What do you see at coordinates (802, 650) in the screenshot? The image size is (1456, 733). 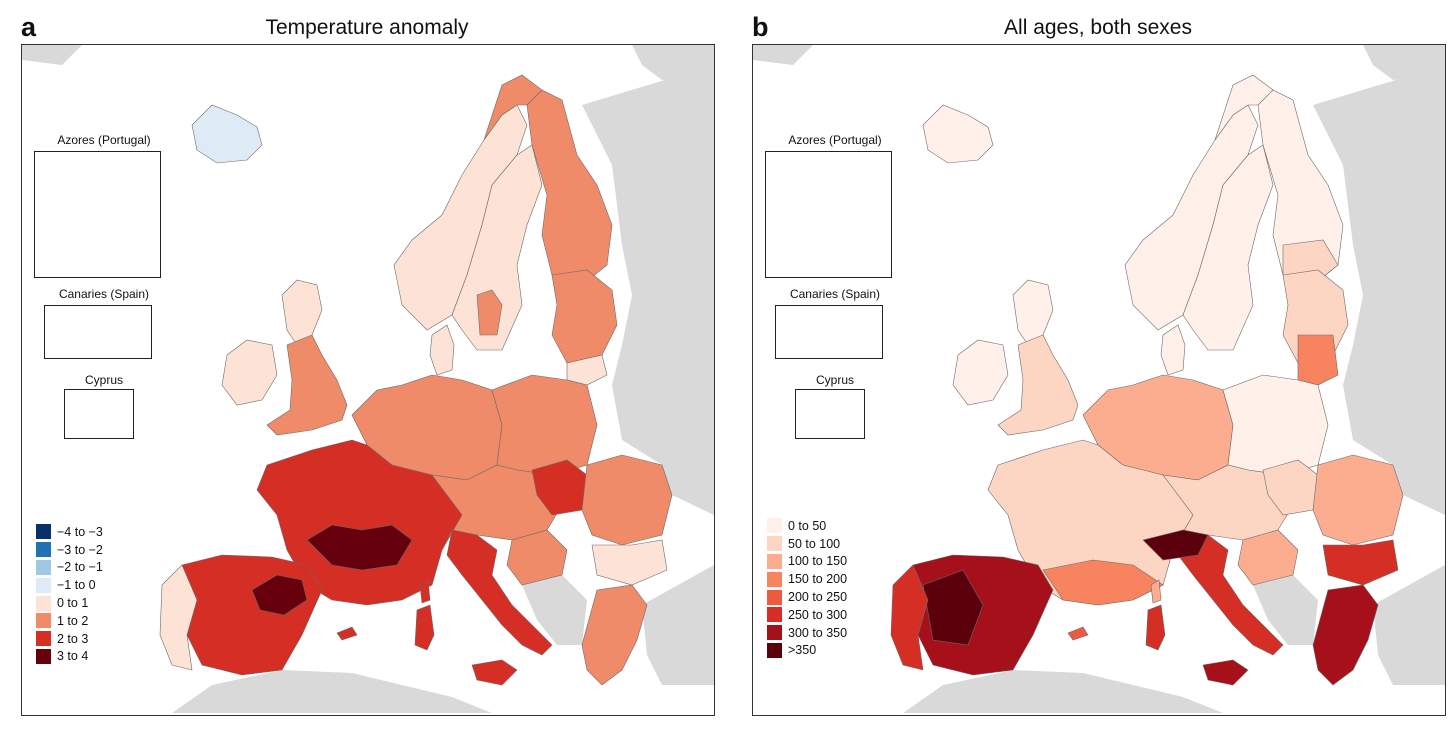 I see `legend-label: >350` at bounding box center [802, 650].